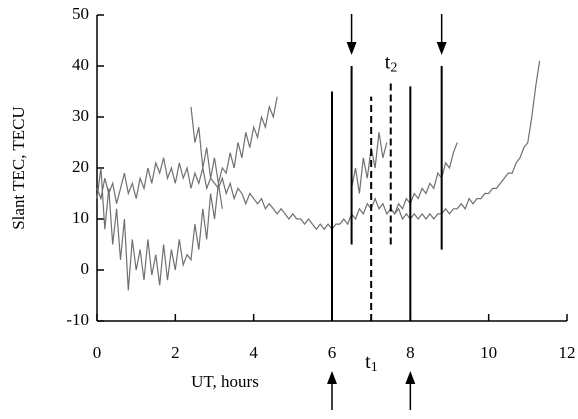  What do you see at coordinates (332, 352) in the screenshot?
I see `x-tick-label: 6` at bounding box center [332, 352].